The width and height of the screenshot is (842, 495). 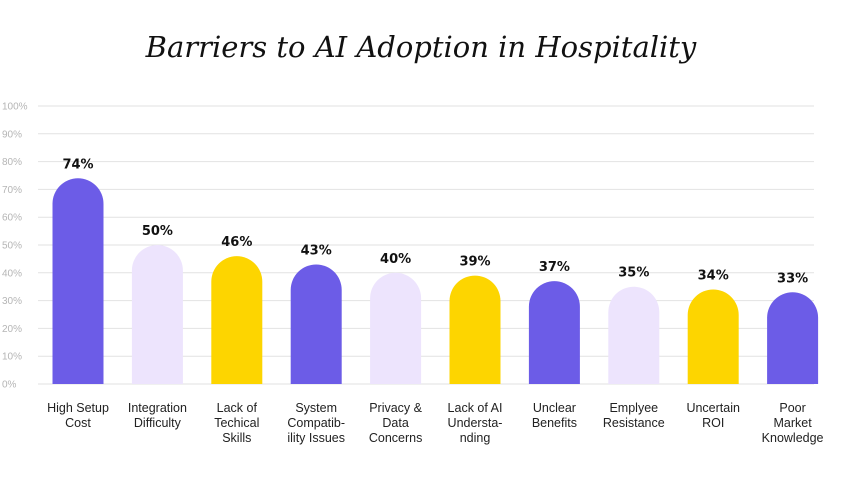 What do you see at coordinates (12, 134) in the screenshot?
I see `y-tick-label: 90%` at bounding box center [12, 134].